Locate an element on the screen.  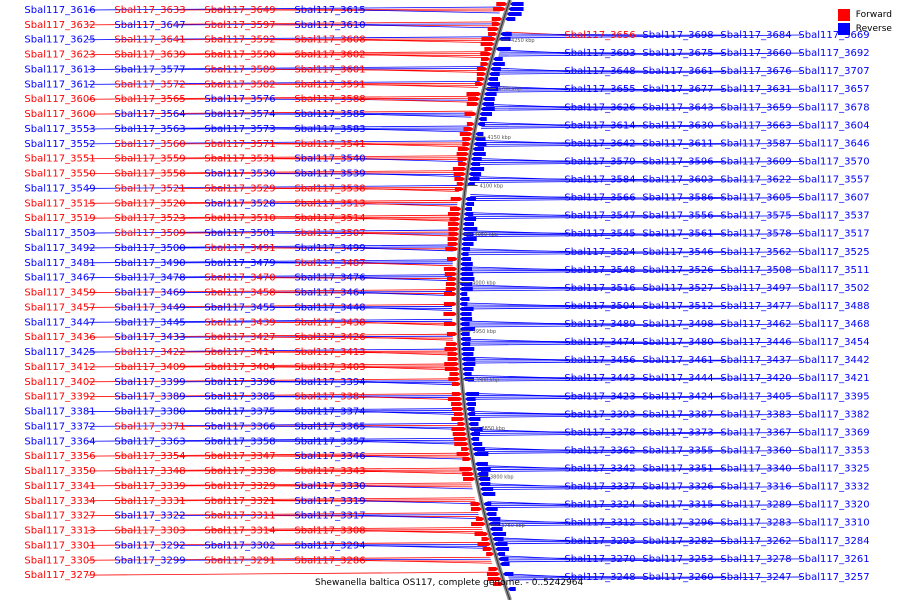
gene-label: Sbal117_3643 is located at coordinates (677, 107).